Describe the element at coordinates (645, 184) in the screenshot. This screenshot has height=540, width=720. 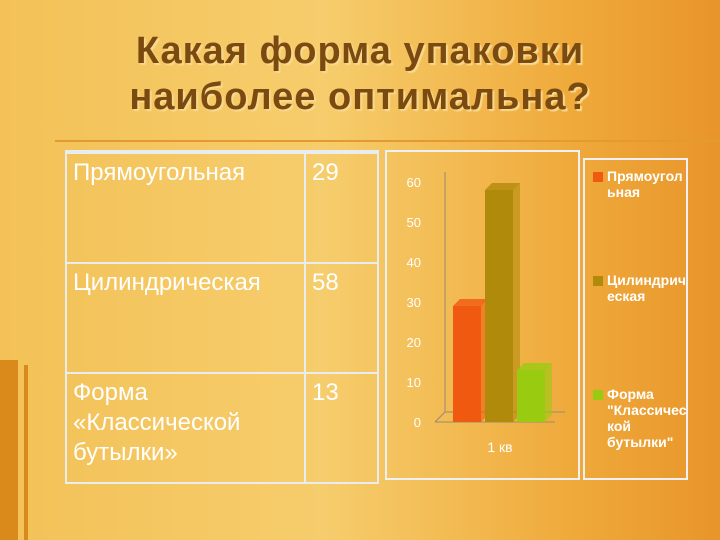
I see `legend-label: Прямоугольная` at that location.